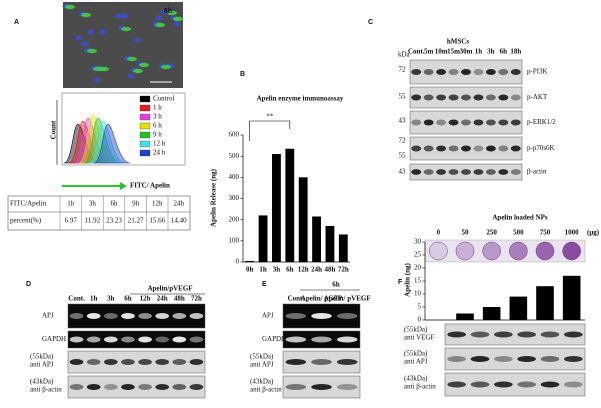 The image size is (601, 408). What do you see at coordinates (322, 299) in the screenshot?
I see `lane-label: Apelin/ pGFP` at bounding box center [322, 299].